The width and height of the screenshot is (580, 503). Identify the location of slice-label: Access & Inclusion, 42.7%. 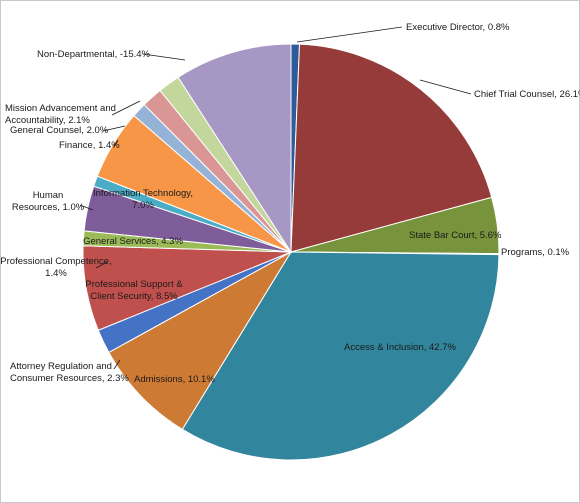
(400, 347).